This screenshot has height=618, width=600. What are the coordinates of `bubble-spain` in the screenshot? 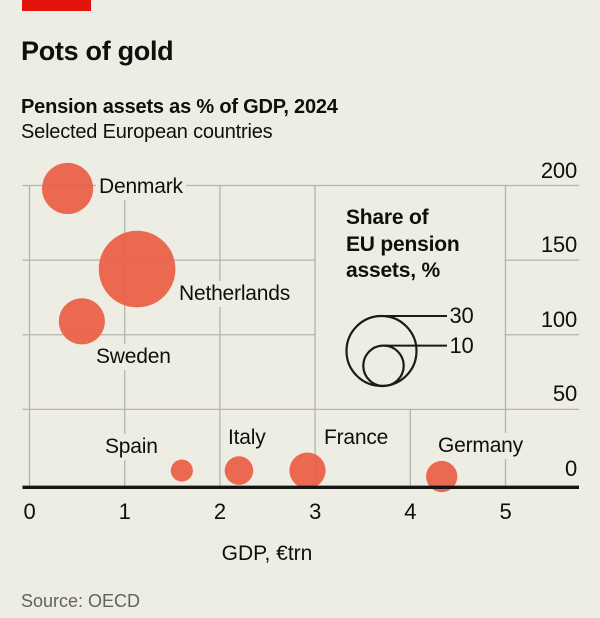 It's located at (181, 470).